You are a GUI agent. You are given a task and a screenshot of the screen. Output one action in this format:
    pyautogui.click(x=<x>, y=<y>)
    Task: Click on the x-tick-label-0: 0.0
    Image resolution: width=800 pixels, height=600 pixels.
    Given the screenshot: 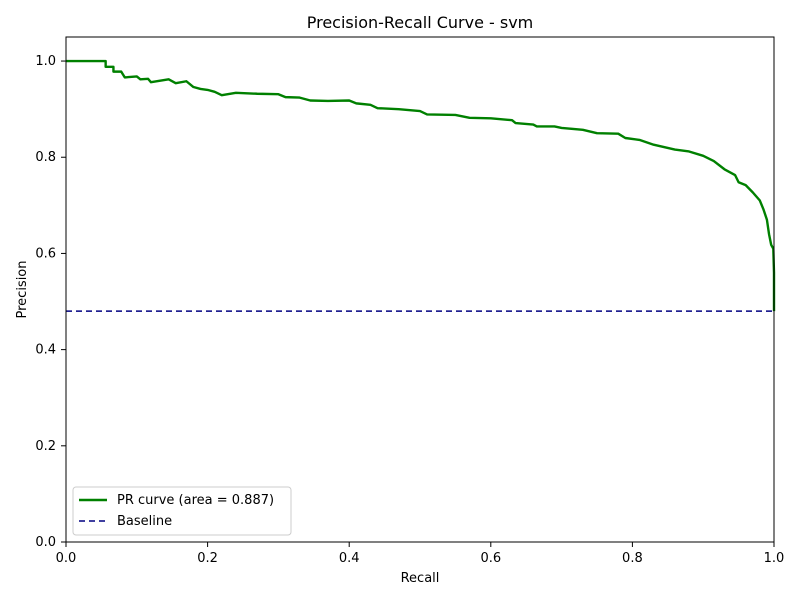 What is the action you would take?
    pyautogui.click(x=66, y=558)
    